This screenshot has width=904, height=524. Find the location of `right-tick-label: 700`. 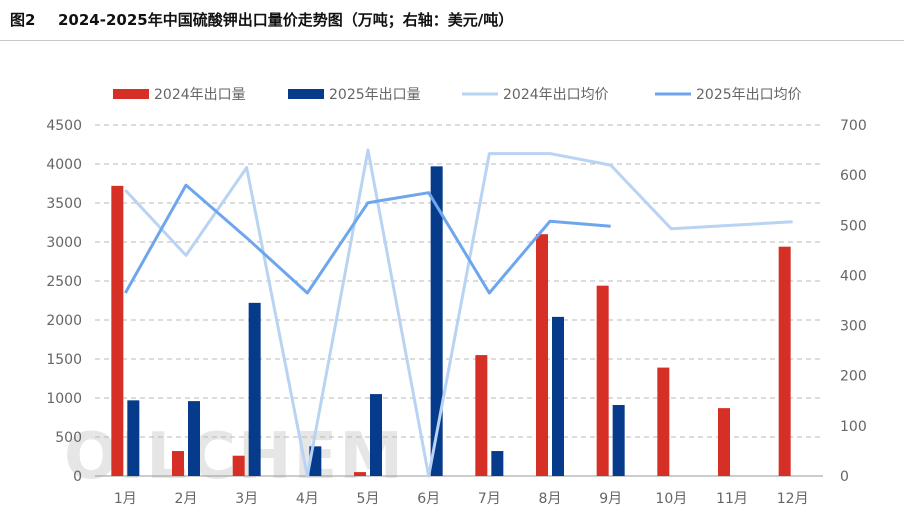

right-tick-label: 700 is located at coordinates (853, 126).